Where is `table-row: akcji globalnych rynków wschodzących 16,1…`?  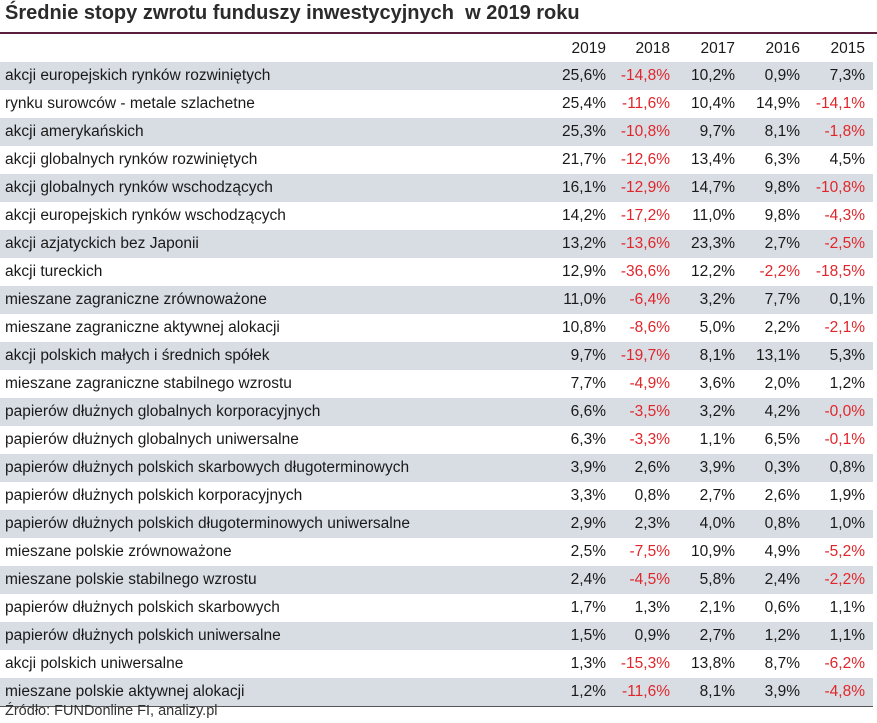
table-row: akcji globalnych rynków wschodzących 16,1… is located at coordinates (436, 188).